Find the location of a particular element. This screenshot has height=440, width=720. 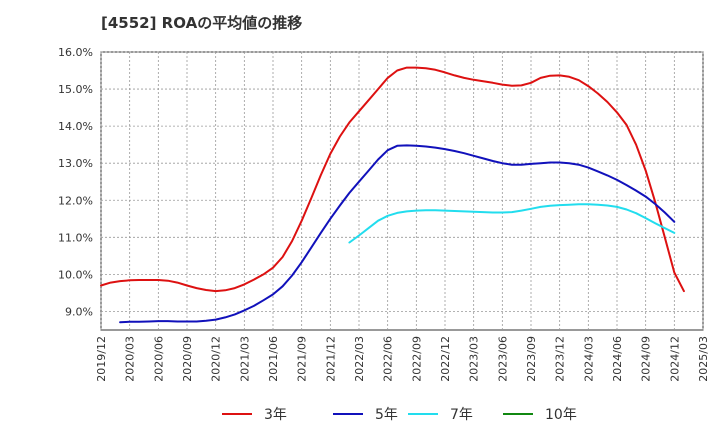

chart-title: [4552] ROAの平均値の推移 is located at coordinates (202, 23).